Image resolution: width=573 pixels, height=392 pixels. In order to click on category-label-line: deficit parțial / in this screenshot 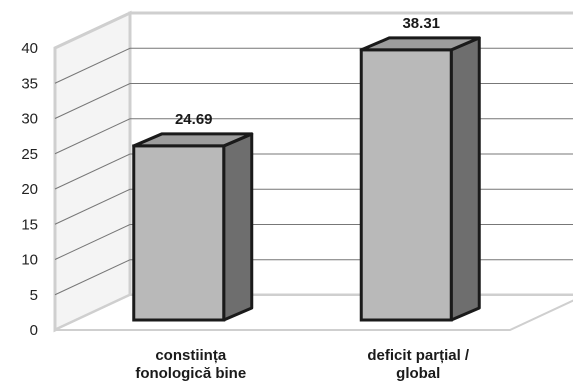, I will do `click(418, 355)`.